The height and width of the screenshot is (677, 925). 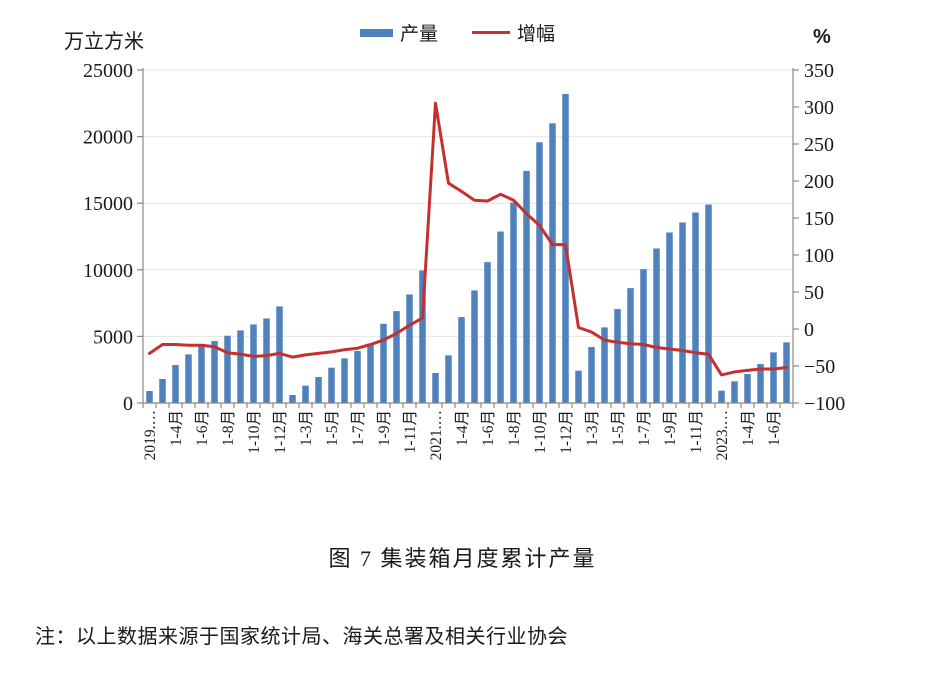 What do you see at coordinates (104, 42) in the screenshot?
I see `left-axis-unit-label: 万立方米` at bounding box center [104, 42].